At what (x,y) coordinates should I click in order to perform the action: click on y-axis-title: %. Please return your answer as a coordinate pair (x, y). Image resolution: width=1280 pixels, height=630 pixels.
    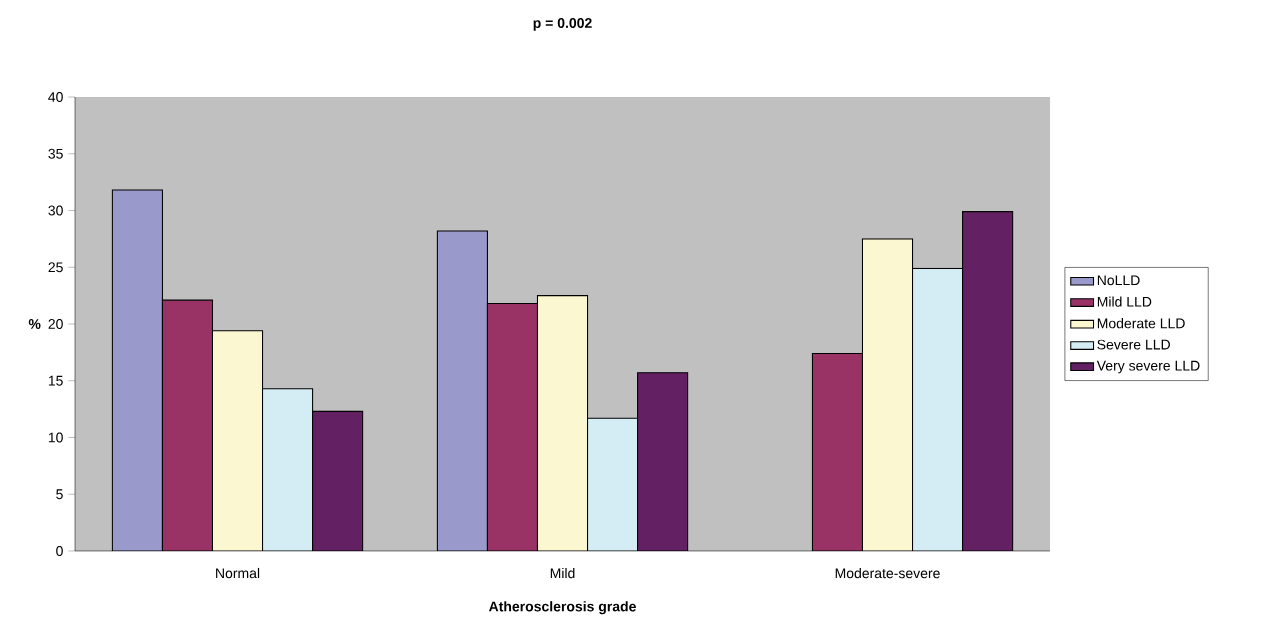
    Looking at the image, I should click on (34, 324).